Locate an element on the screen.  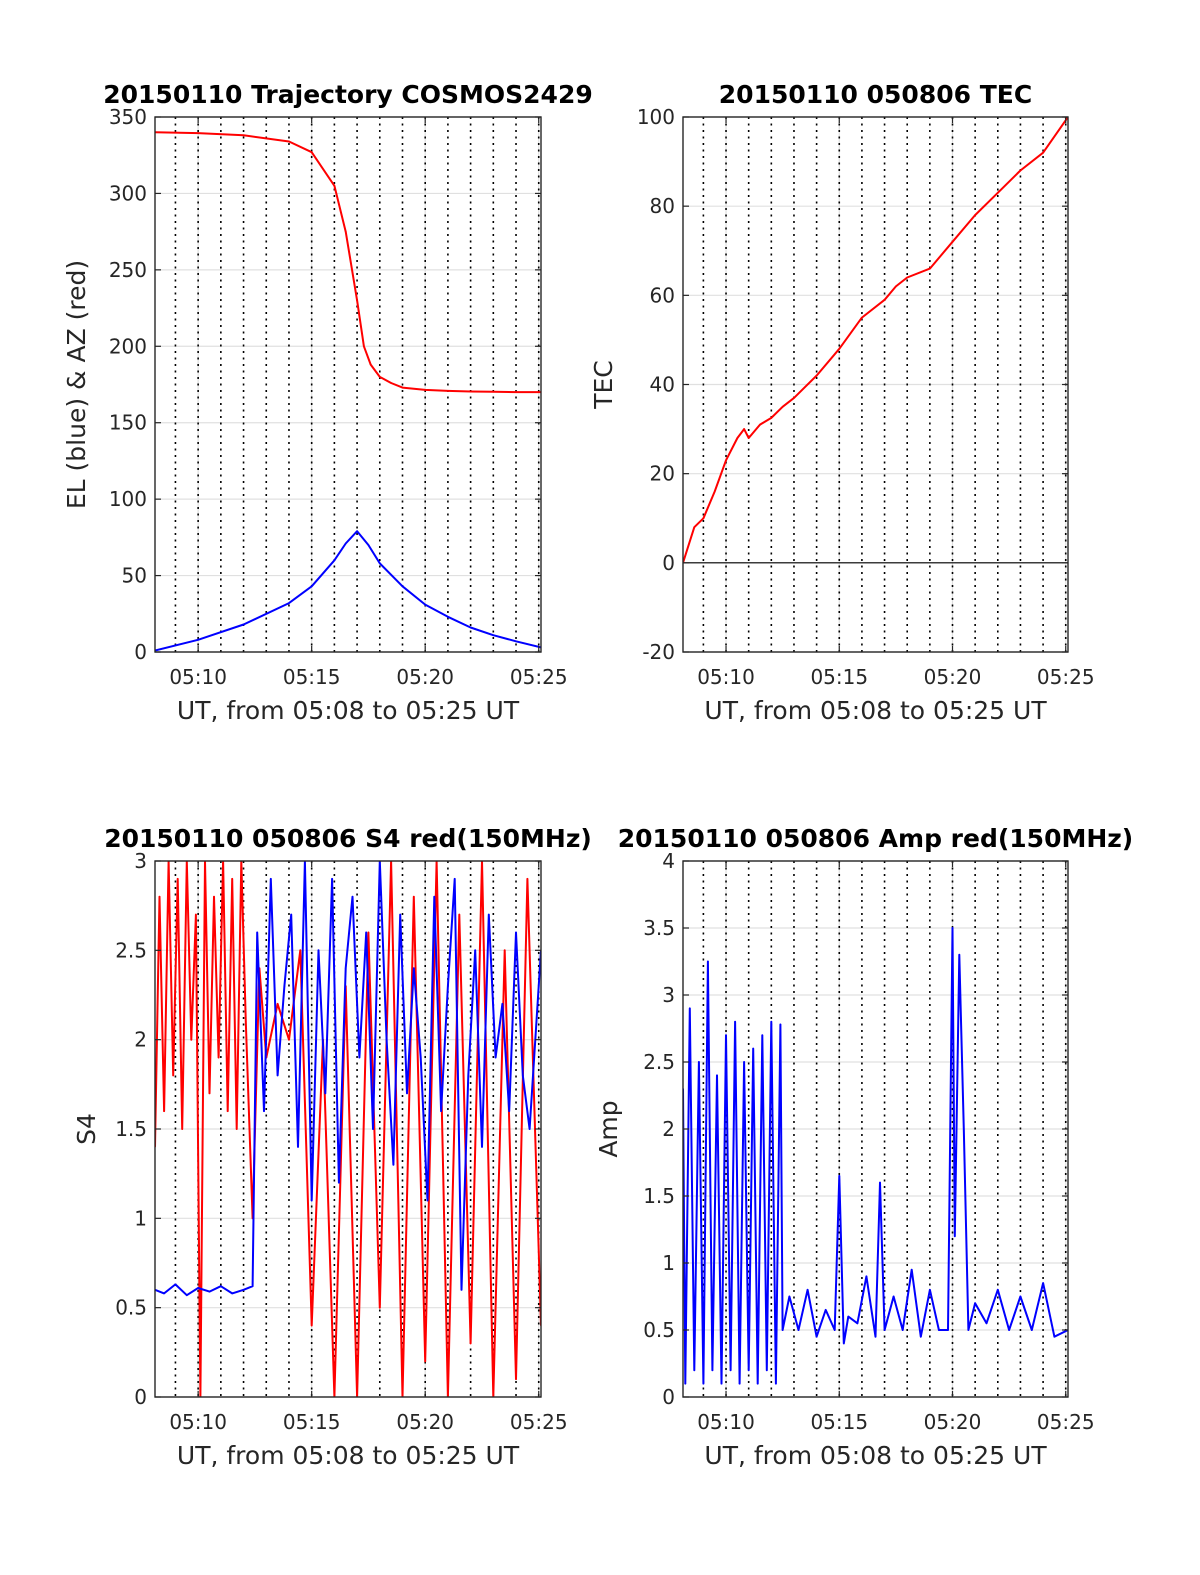
y-tick-label: 300 is located at coordinates (128, 193).